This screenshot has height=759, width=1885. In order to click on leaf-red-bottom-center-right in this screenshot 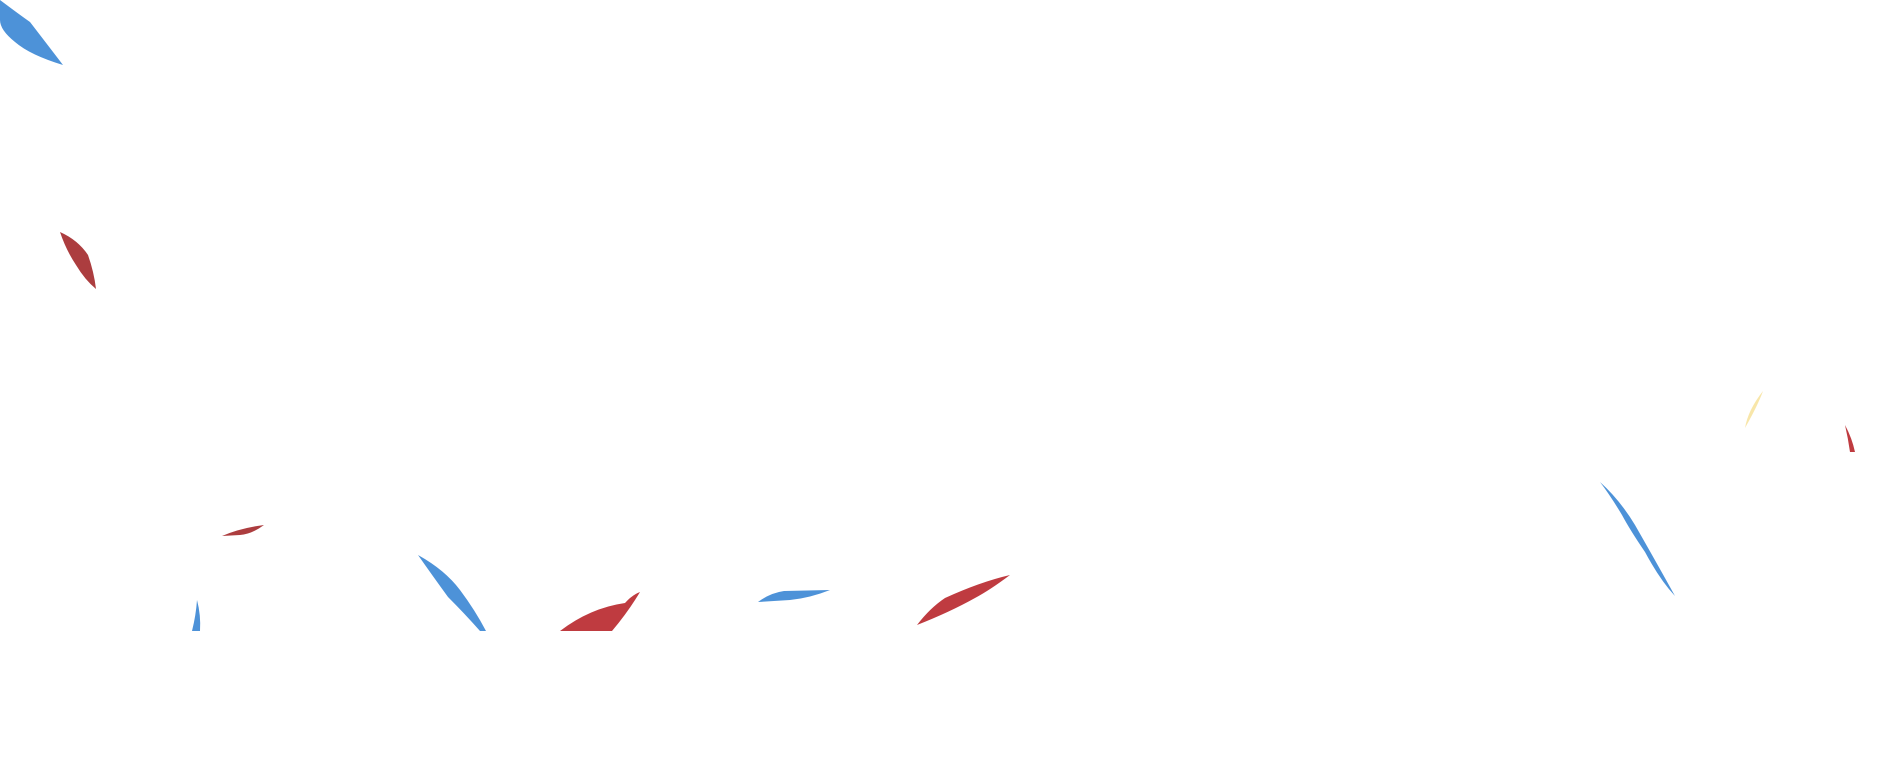, I will do `click(963, 600)`.